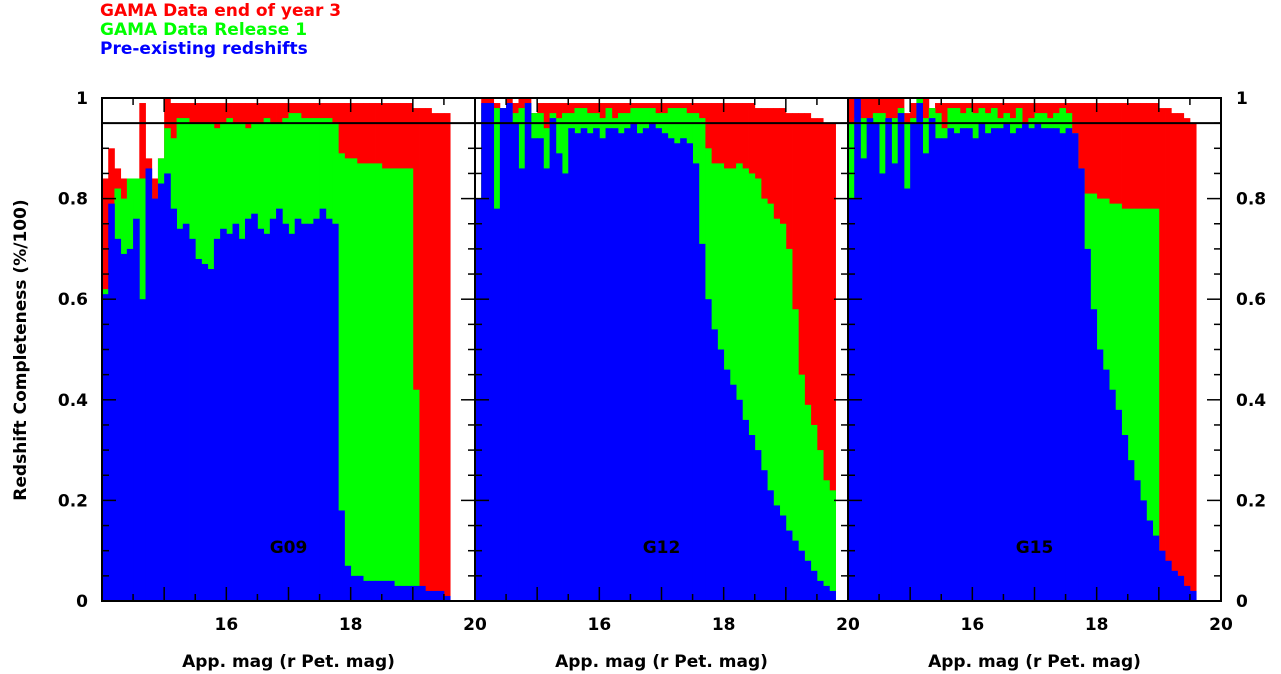 Image resolution: width=1281 pixels, height=674 pixels. What do you see at coordinates (1035, 548) in the screenshot?
I see `panel-label: G15` at bounding box center [1035, 548].